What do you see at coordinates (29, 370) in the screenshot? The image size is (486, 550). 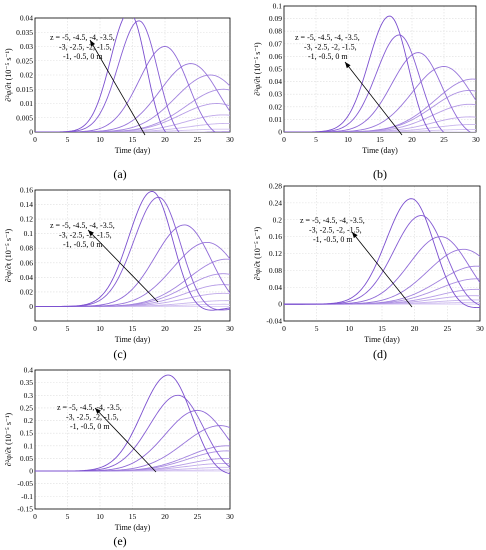 I see `y-tick-label: 0.4` at bounding box center [29, 370].